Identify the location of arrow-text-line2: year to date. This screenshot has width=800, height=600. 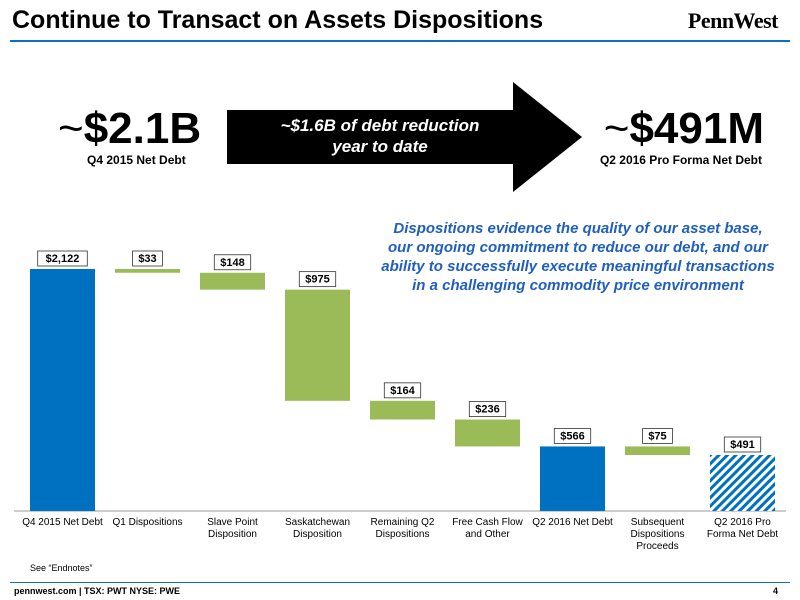
(380, 146).